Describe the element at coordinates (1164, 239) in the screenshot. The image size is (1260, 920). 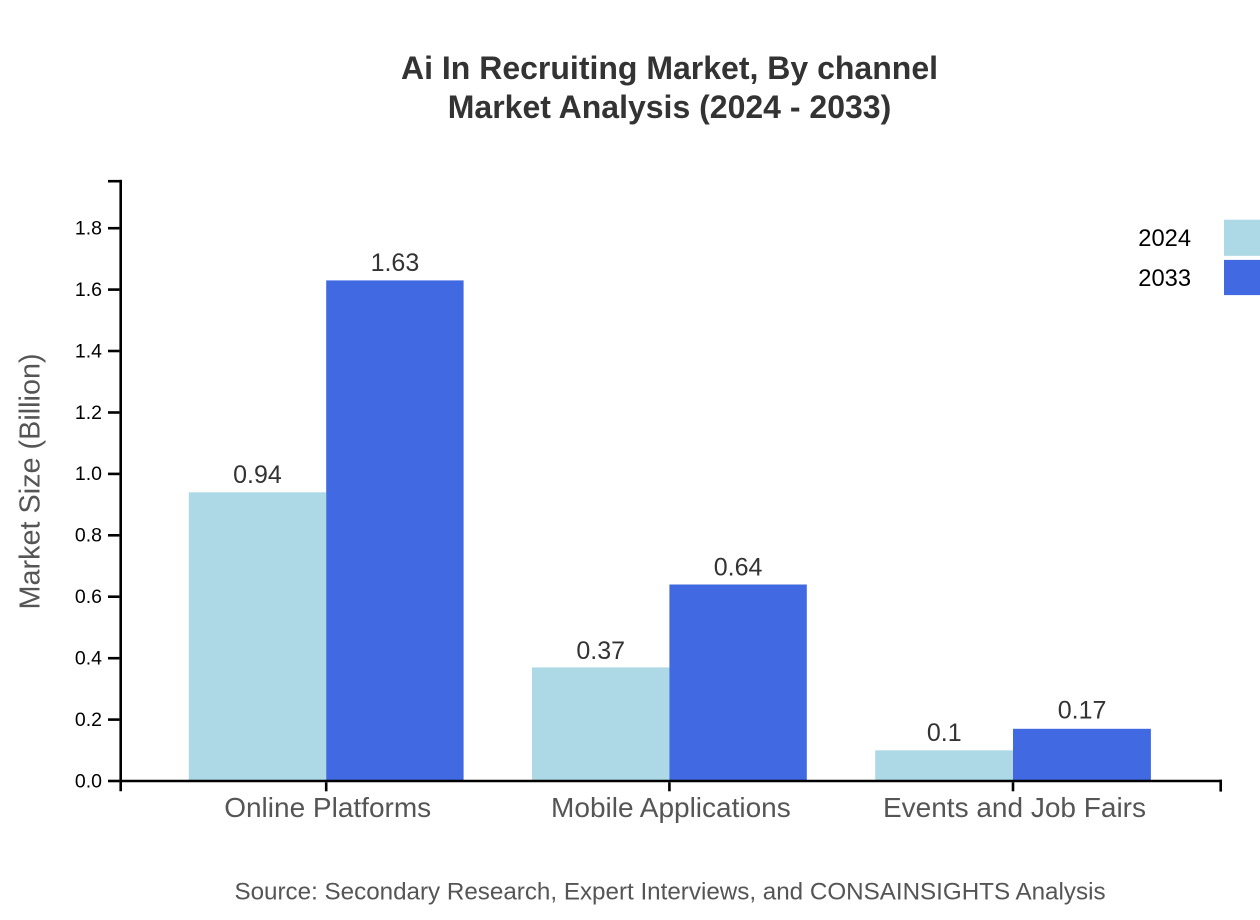
I see `svg-text: 2024` at that location.